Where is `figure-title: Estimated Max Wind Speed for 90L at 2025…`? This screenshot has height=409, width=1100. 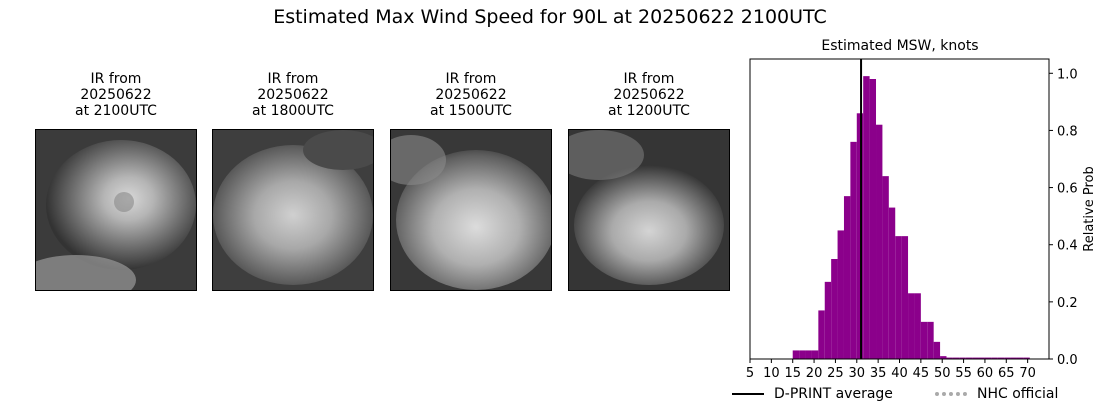
figure-title: Estimated Max Wind Speed for 90L at 2025… is located at coordinates (550, 17).